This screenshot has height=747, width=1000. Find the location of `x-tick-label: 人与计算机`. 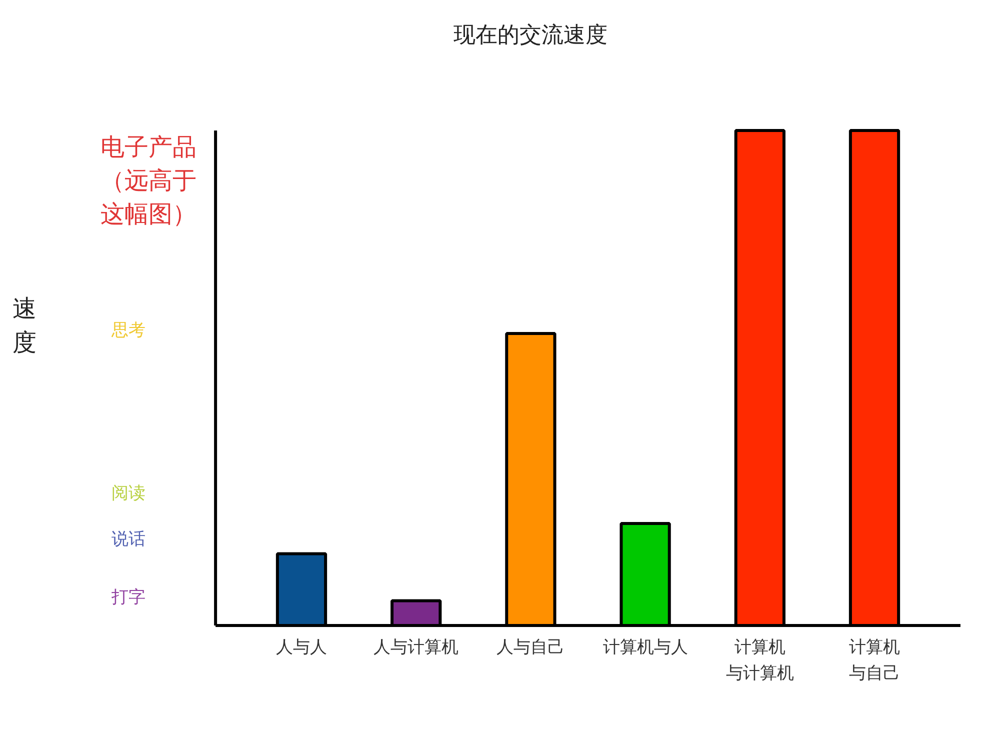

x-tick-label: 人与计算机 is located at coordinates (416, 648).